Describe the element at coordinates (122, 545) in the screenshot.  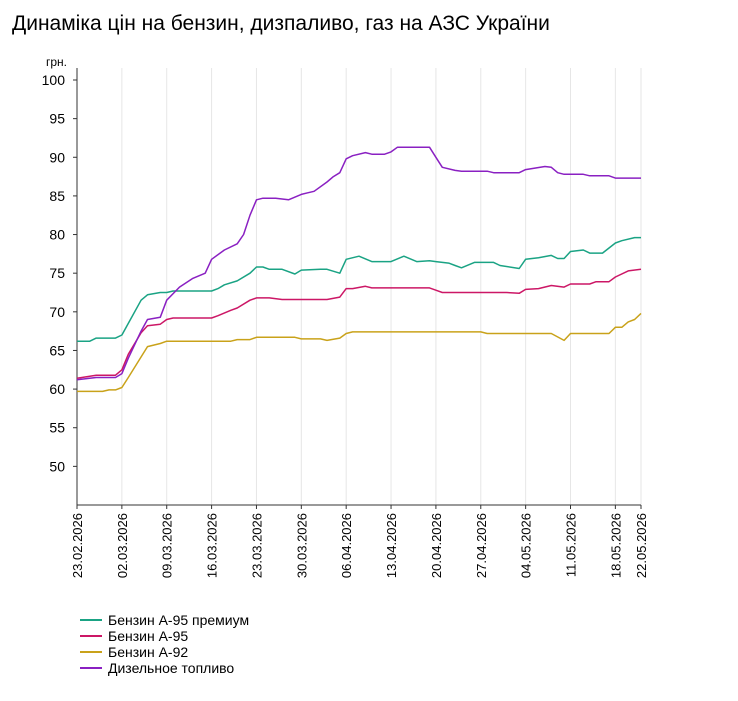
I see `x-tick-label: 02.03.2026` at that location.